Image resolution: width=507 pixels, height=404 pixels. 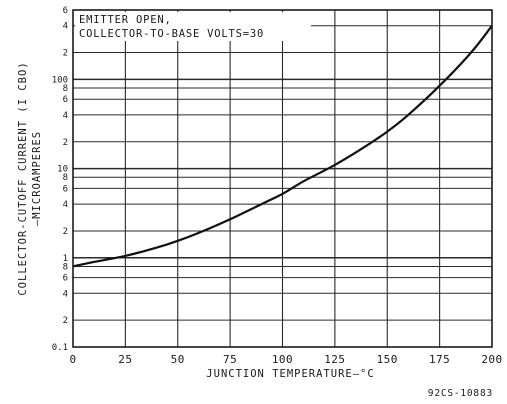 I want to click on annotation-line-1: EMITTER OPEN,, so click(x=125, y=20).